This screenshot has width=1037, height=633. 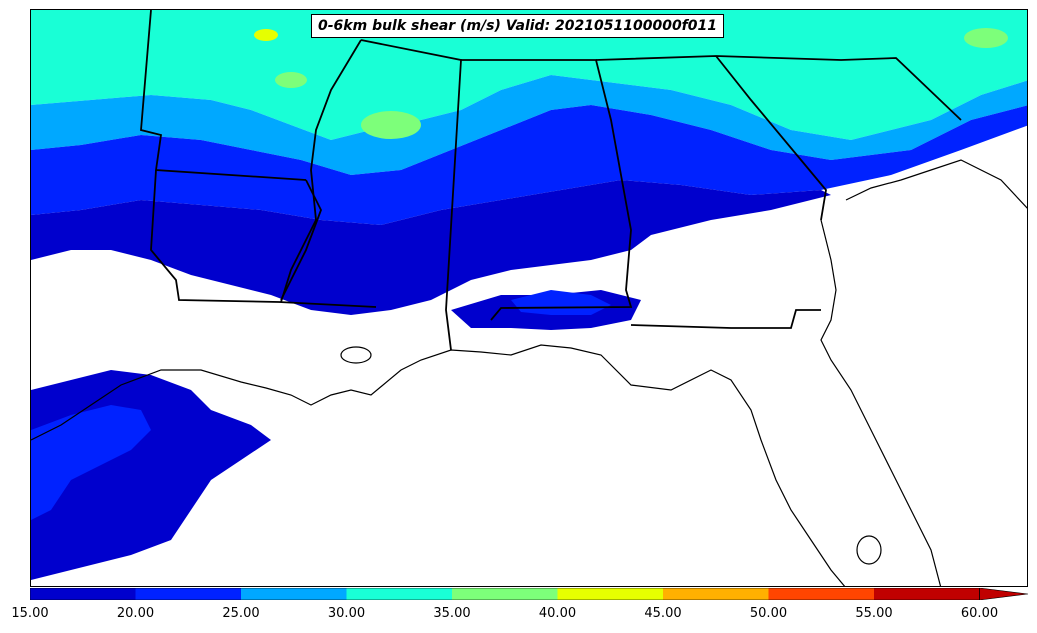 What do you see at coordinates (91, 462) in the screenshot?
I see `shear-band-20-25-gulf` at bounding box center [91, 462].